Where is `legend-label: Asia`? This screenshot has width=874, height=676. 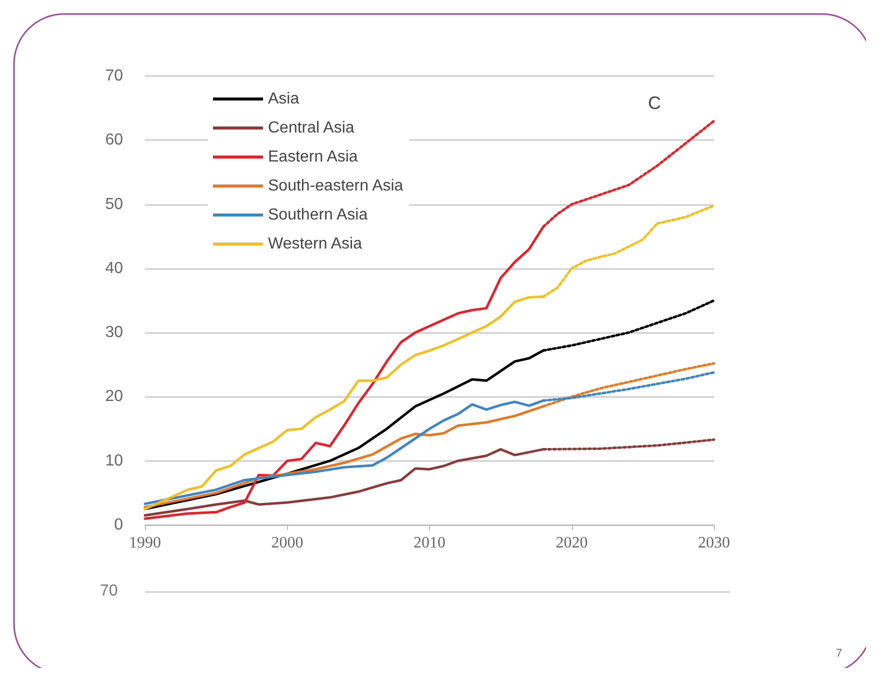 legend-label: Asia is located at coordinates (284, 99).